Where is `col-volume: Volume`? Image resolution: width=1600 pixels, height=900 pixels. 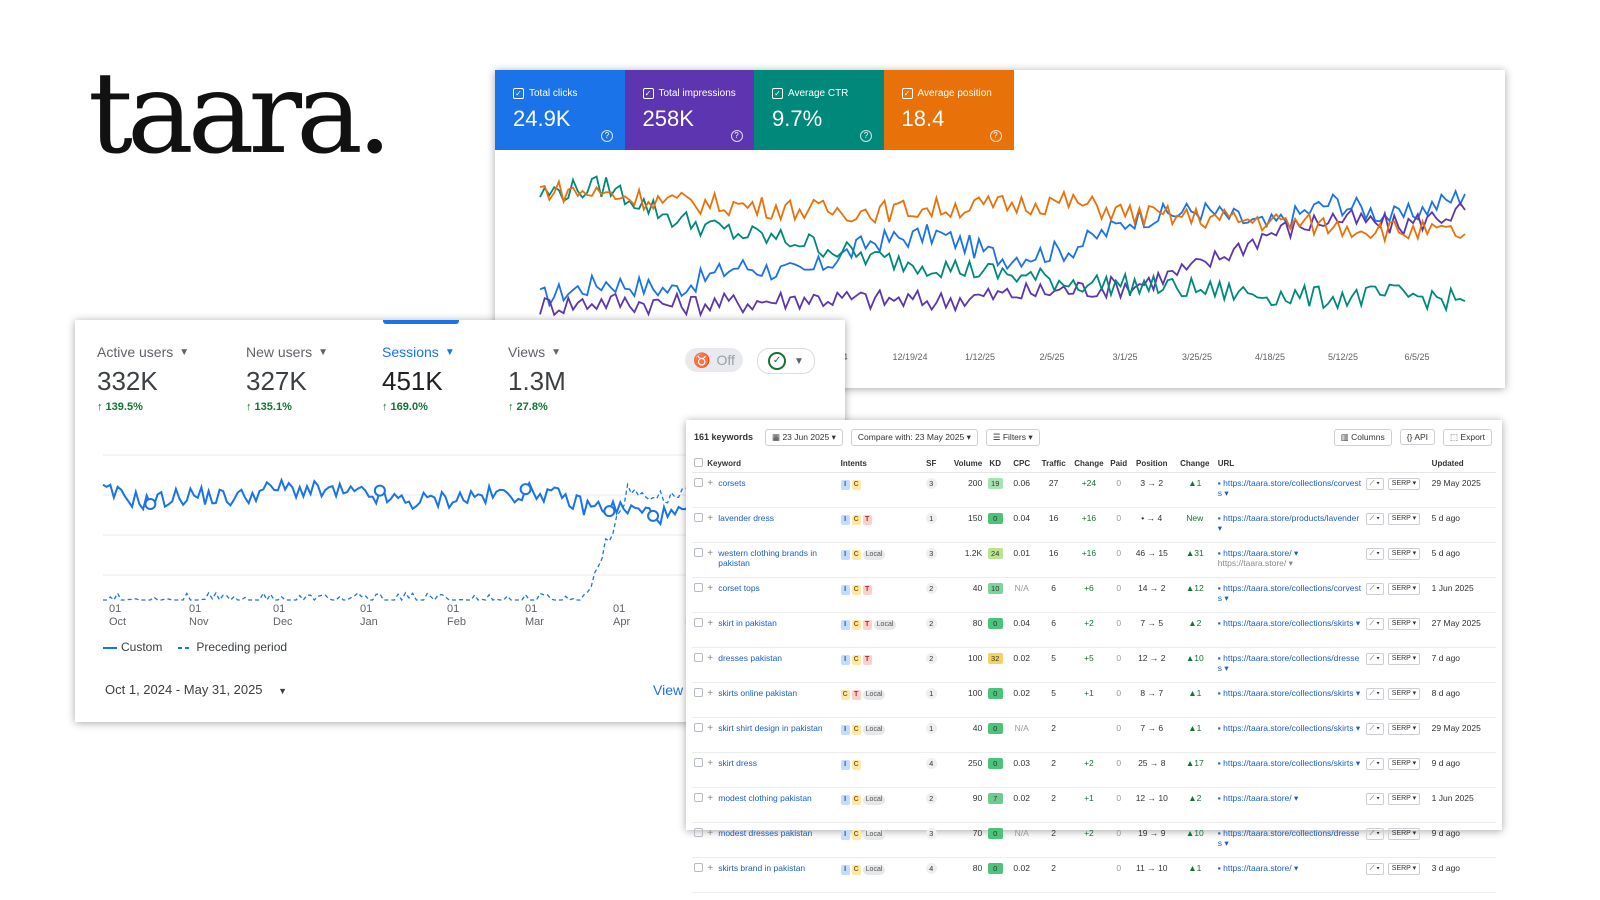 col-volume: Volume is located at coordinates (964, 463).